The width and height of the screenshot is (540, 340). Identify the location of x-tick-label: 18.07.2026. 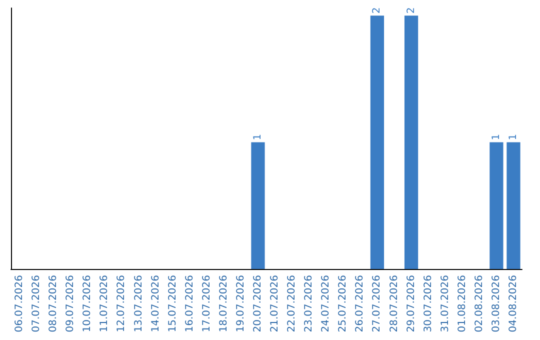
(224, 303).